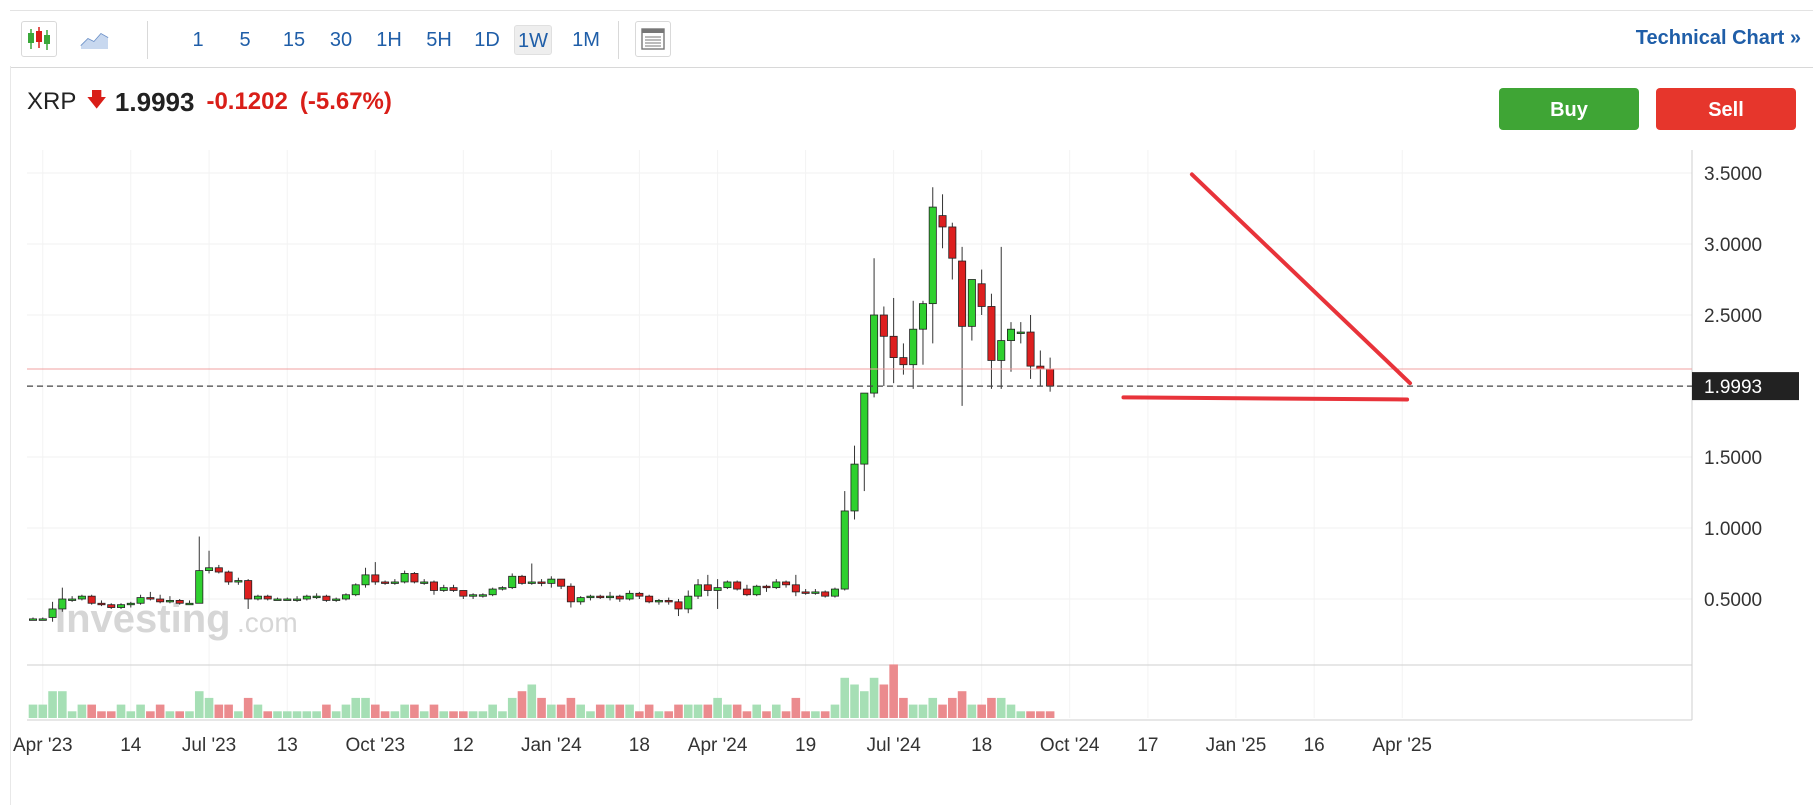 The image size is (1813, 805). I want to click on timeframe-5h: 5H, so click(439, 40).